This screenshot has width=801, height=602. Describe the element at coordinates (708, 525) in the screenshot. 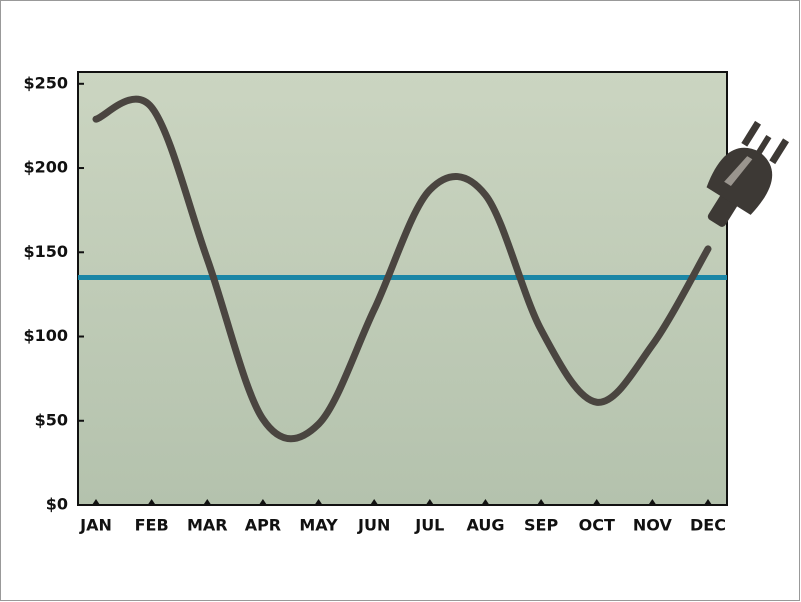

I see `x-tick-label: DEC` at that location.